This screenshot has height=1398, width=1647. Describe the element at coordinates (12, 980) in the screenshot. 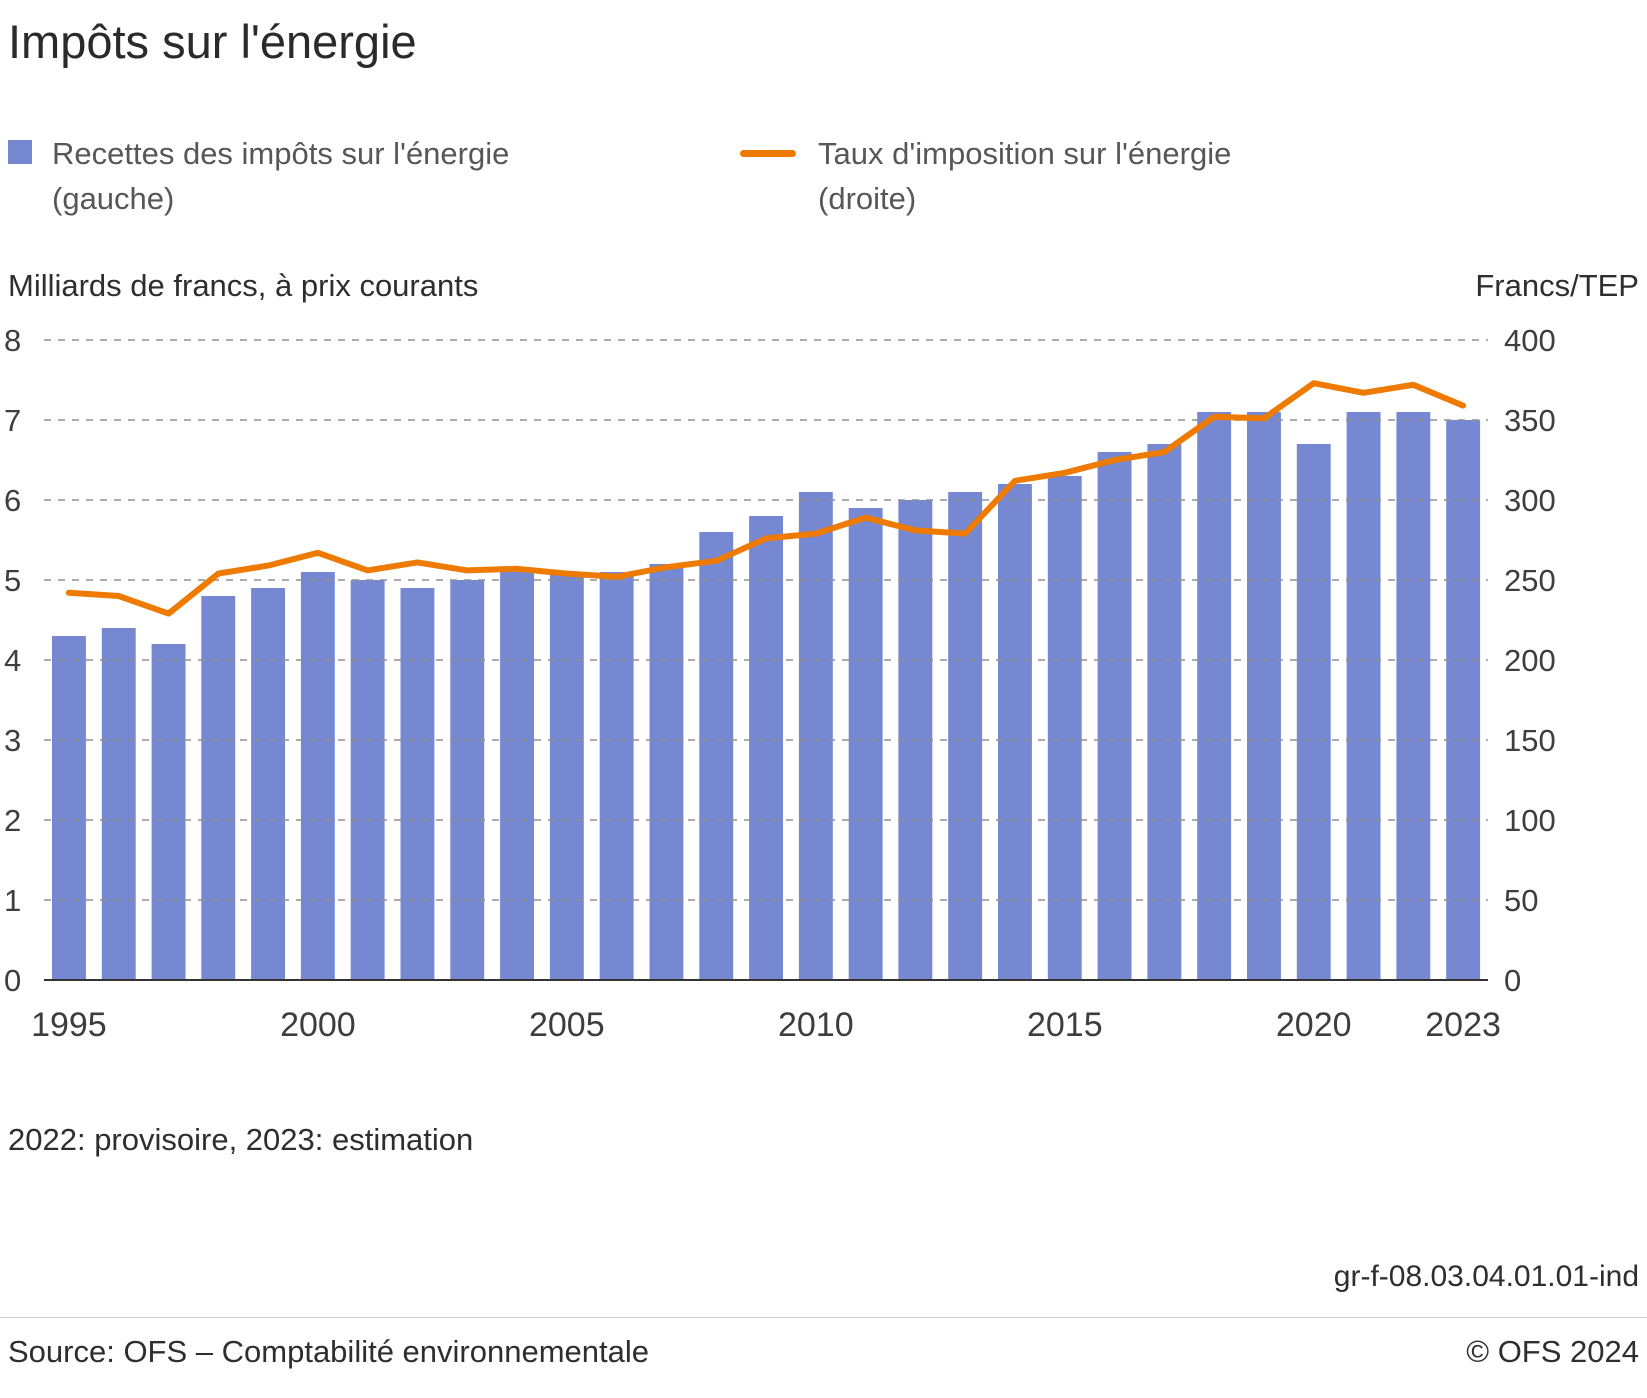

I see `left-tick-0: 0` at that location.